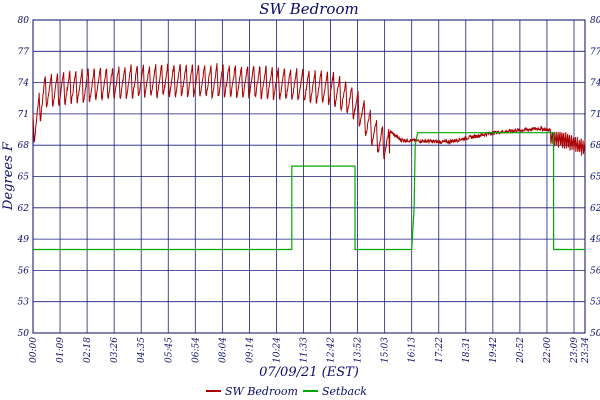  Describe the element at coordinates (308, 9) in the screenshot. I see `chart-title: SW Bedroom` at that location.